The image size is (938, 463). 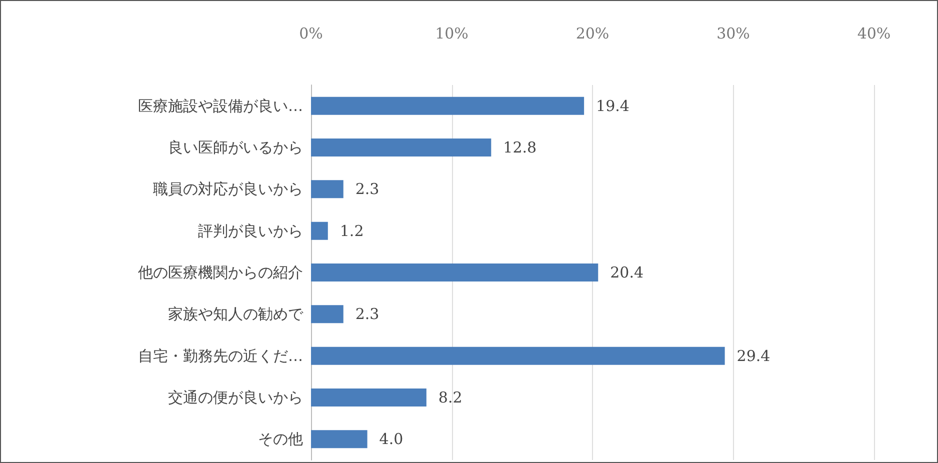 What do you see at coordinates (235, 397) in the screenshot?
I see `y-tick-label: 交通の便が良いから` at bounding box center [235, 397].